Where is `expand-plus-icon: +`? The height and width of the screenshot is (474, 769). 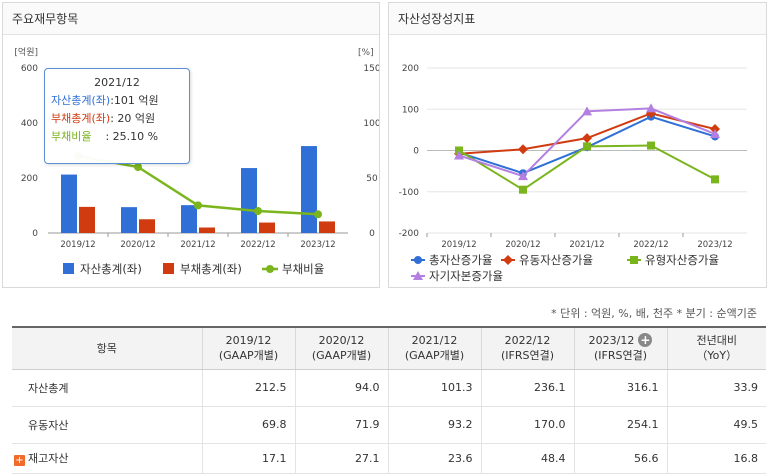 expand-plus-icon: + is located at coordinates (19, 460).